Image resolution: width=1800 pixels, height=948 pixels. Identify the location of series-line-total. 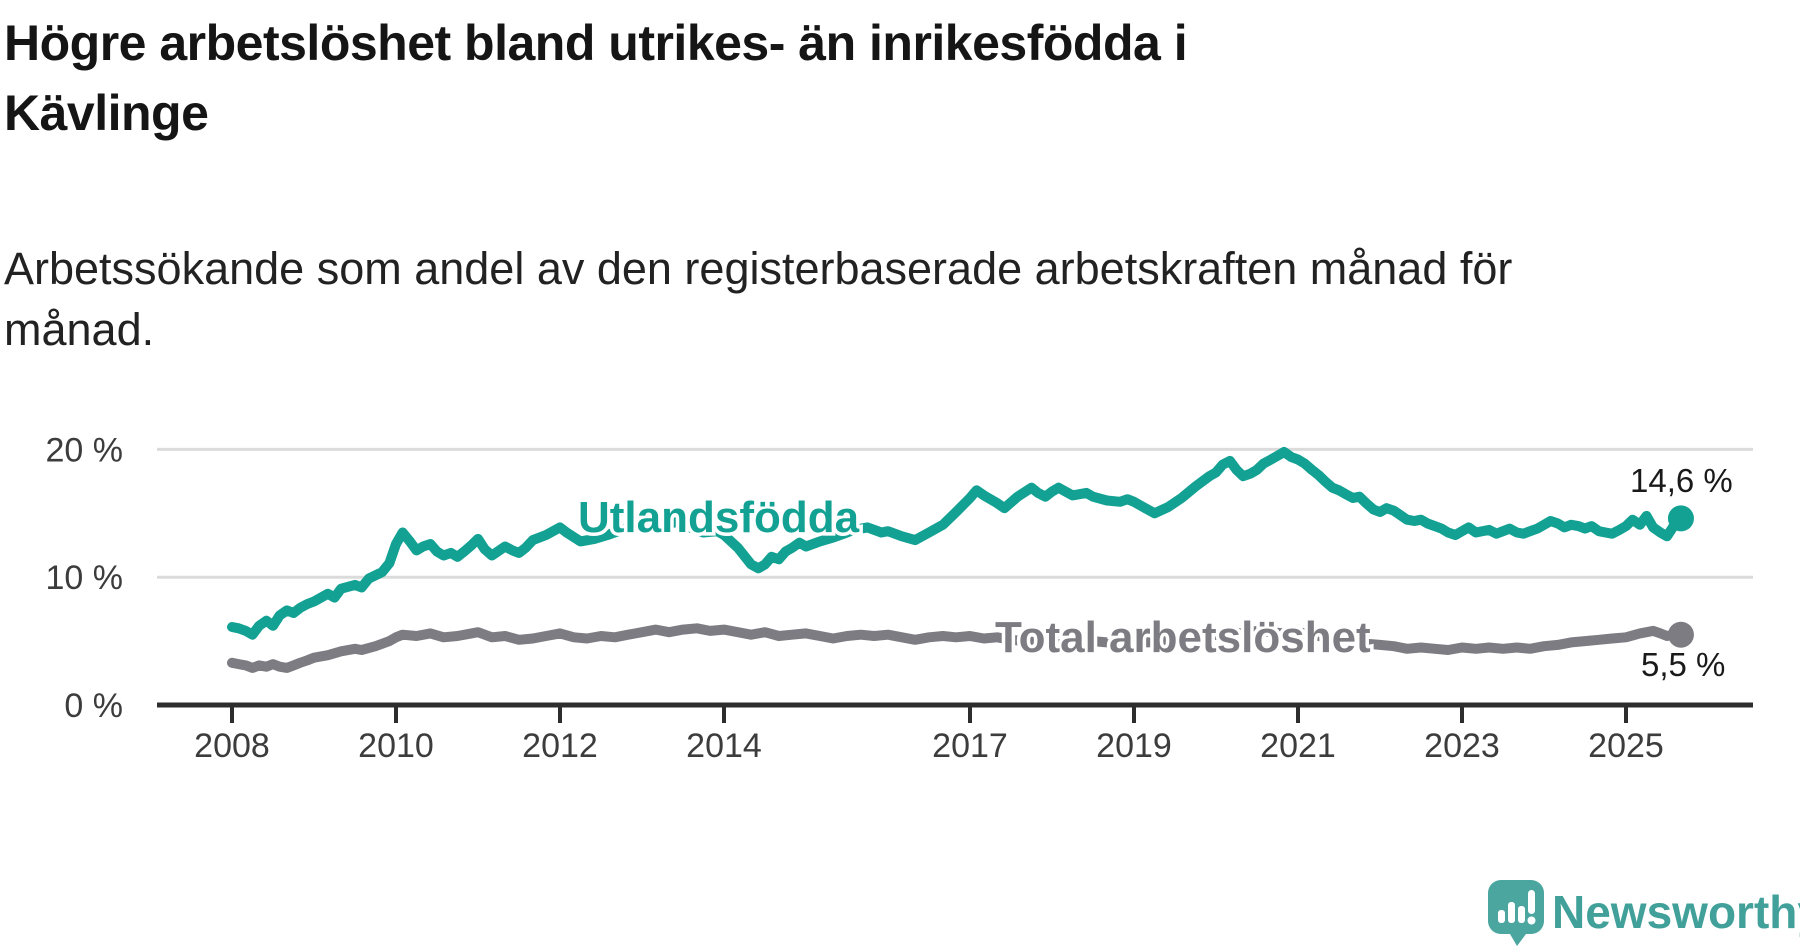
(956, 648).